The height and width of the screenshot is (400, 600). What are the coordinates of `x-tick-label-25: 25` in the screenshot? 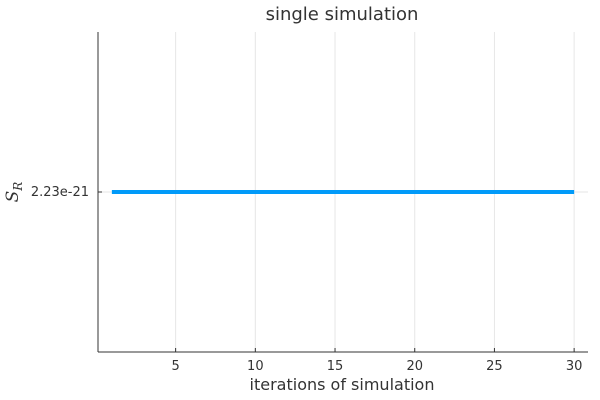 It's located at (494, 366).